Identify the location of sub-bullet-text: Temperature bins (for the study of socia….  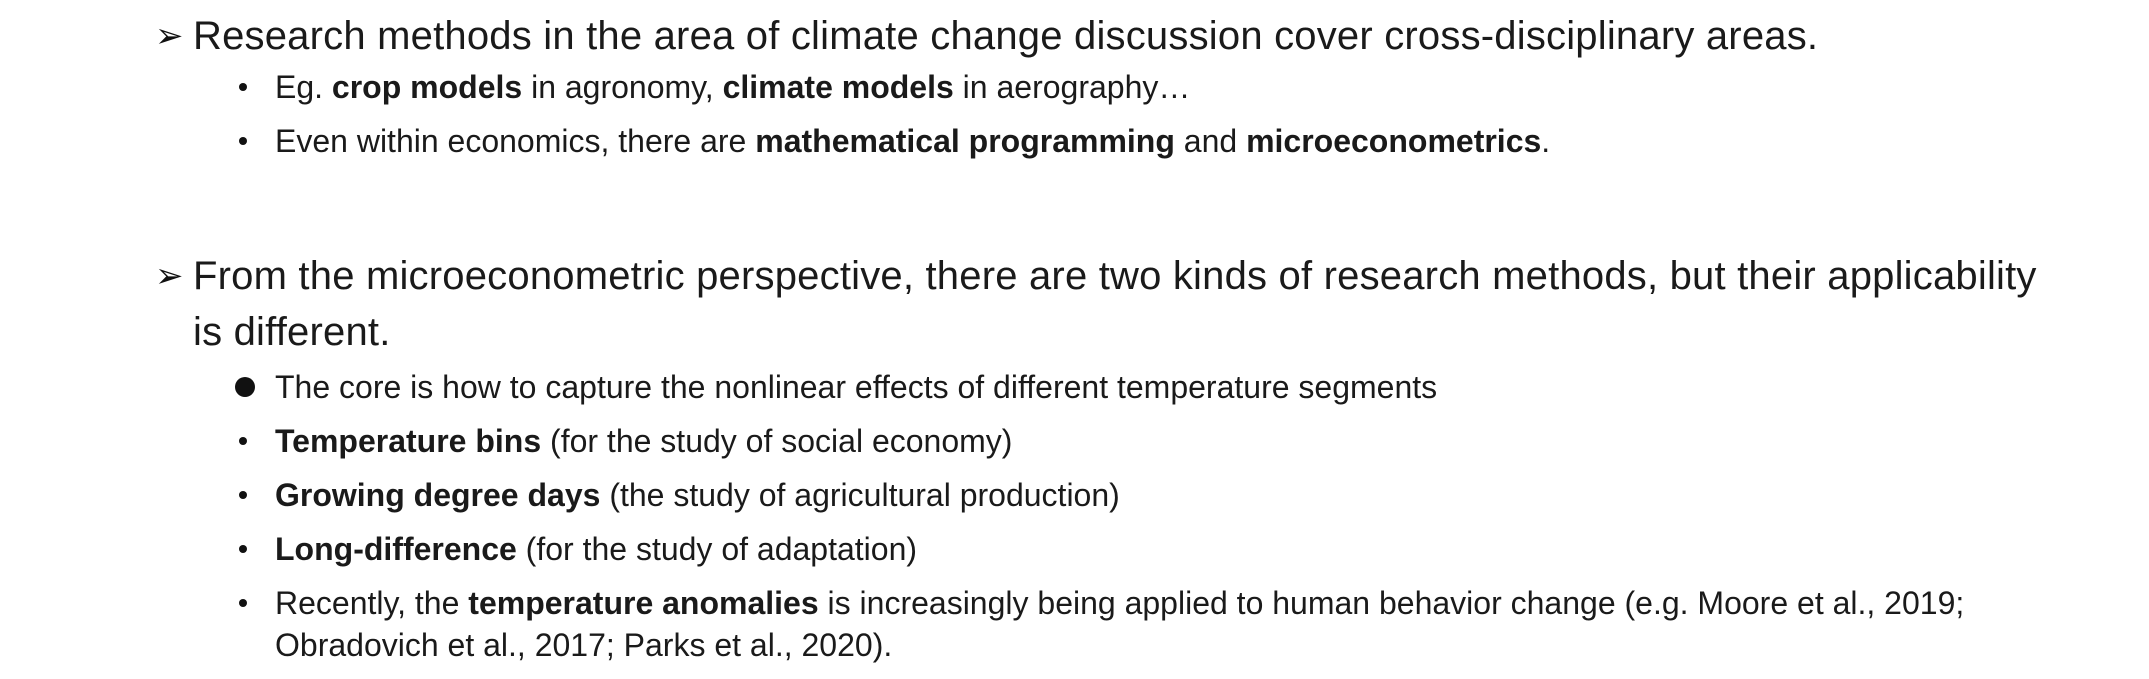
(1165, 441).